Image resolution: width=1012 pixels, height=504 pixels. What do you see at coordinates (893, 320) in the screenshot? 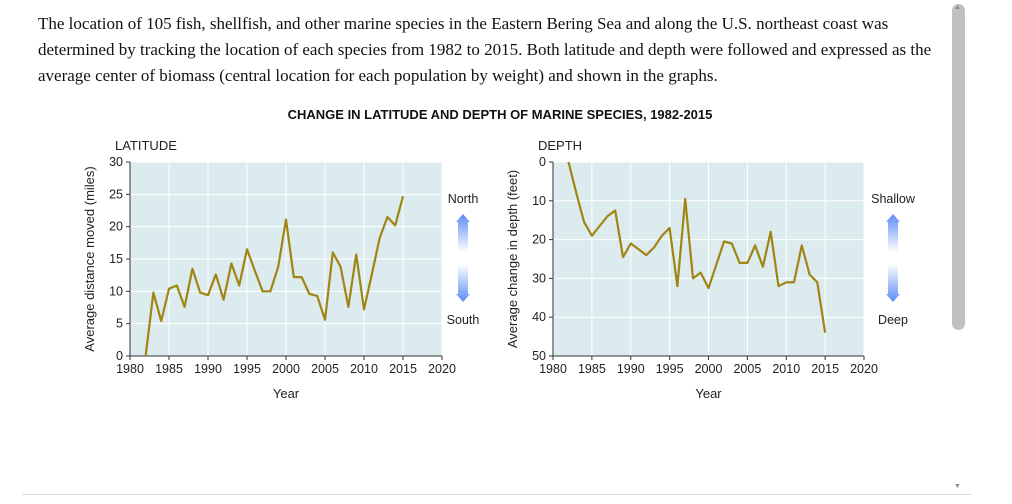
I see `arrow-label-bottom: Deep` at bounding box center [893, 320].